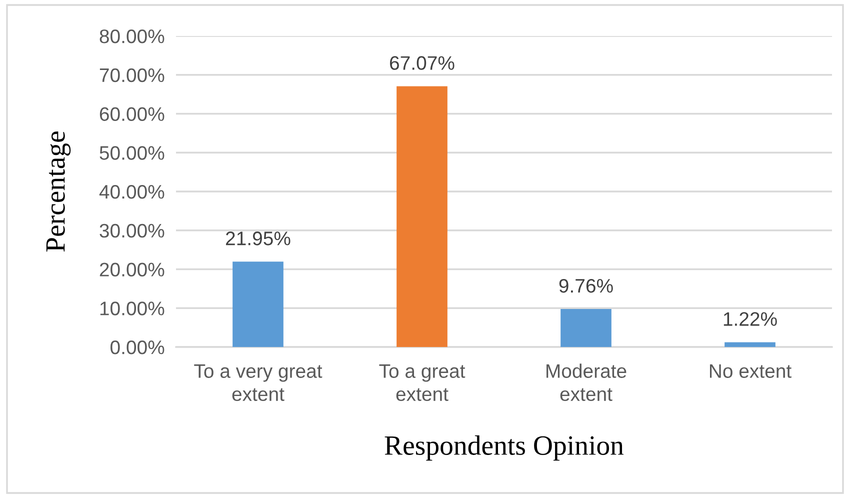 The width and height of the screenshot is (848, 498). What do you see at coordinates (132, 36) in the screenshot?
I see `y-tick-label: 80.00%` at bounding box center [132, 36].